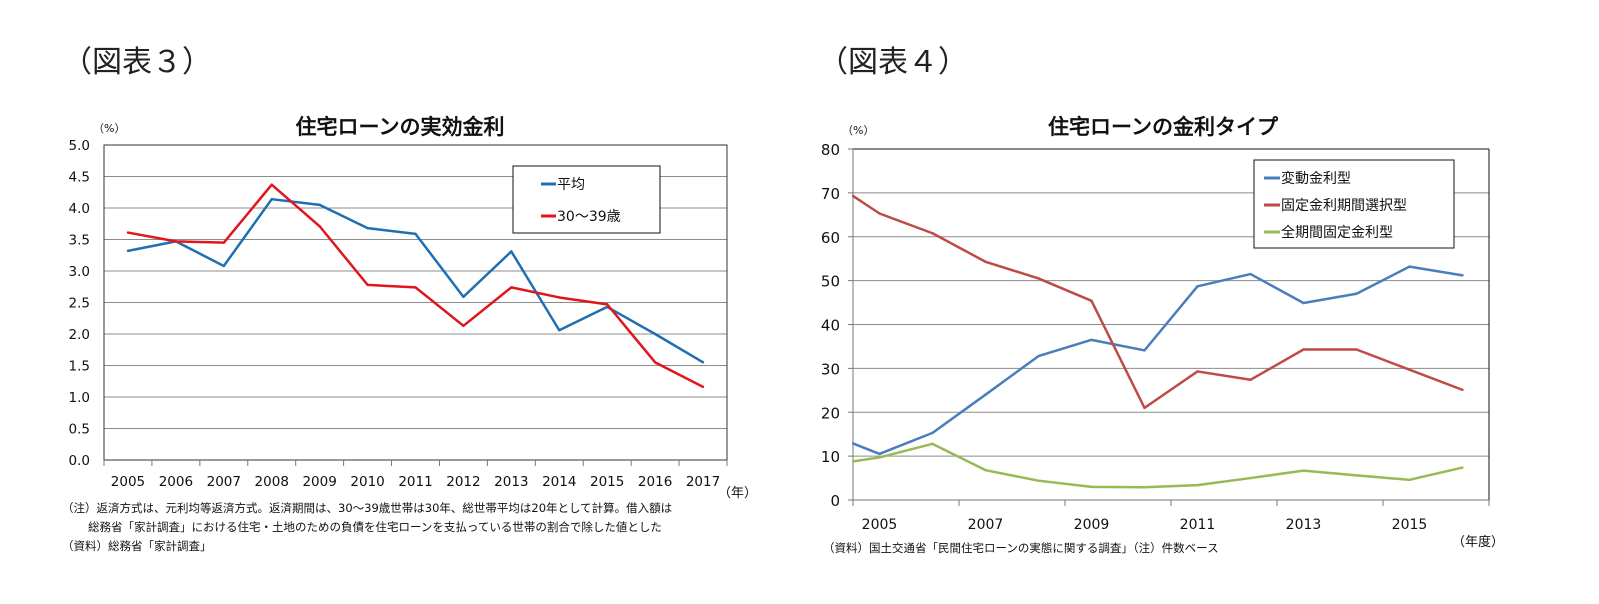  What do you see at coordinates (176, 482) in the screenshot?
I see `x-tick-label: 2006` at bounding box center [176, 482].